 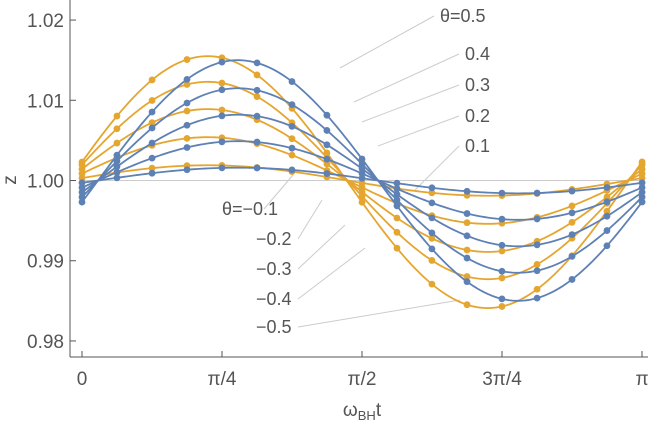 What do you see at coordinates (274, 299) in the screenshot?
I see `series-label: −0.4` at bounding box center [274, 299].